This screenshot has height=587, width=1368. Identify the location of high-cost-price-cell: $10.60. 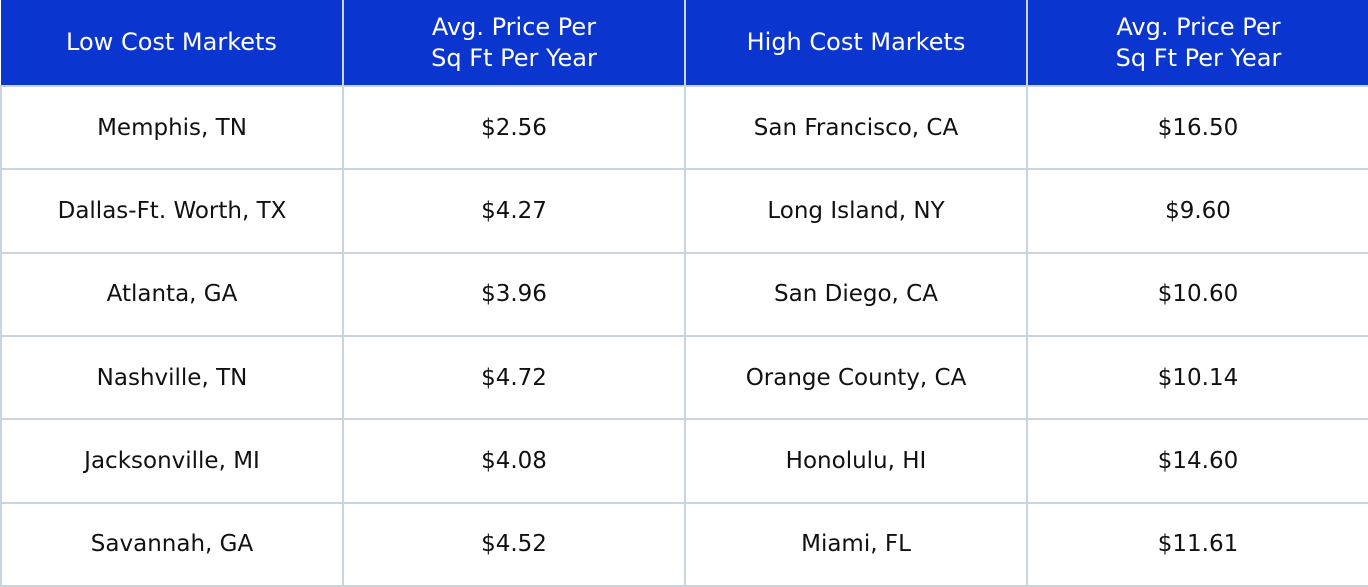
(1197, 294).